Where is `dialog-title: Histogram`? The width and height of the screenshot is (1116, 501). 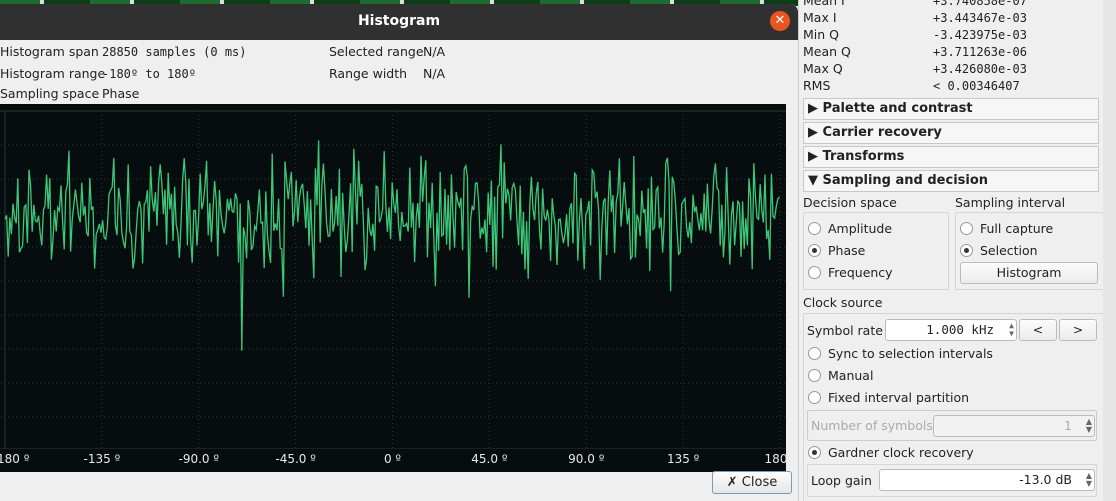 dialog-title: Histogram is located at coordinates (399, 21).